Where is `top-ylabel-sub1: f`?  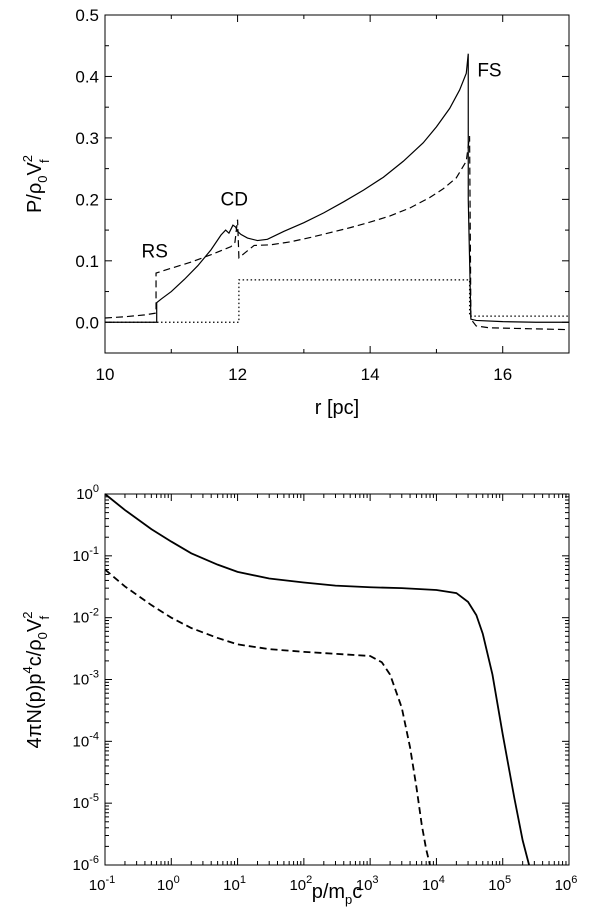 top-ylabel-sub1: f is located at coordinates (44, 161).